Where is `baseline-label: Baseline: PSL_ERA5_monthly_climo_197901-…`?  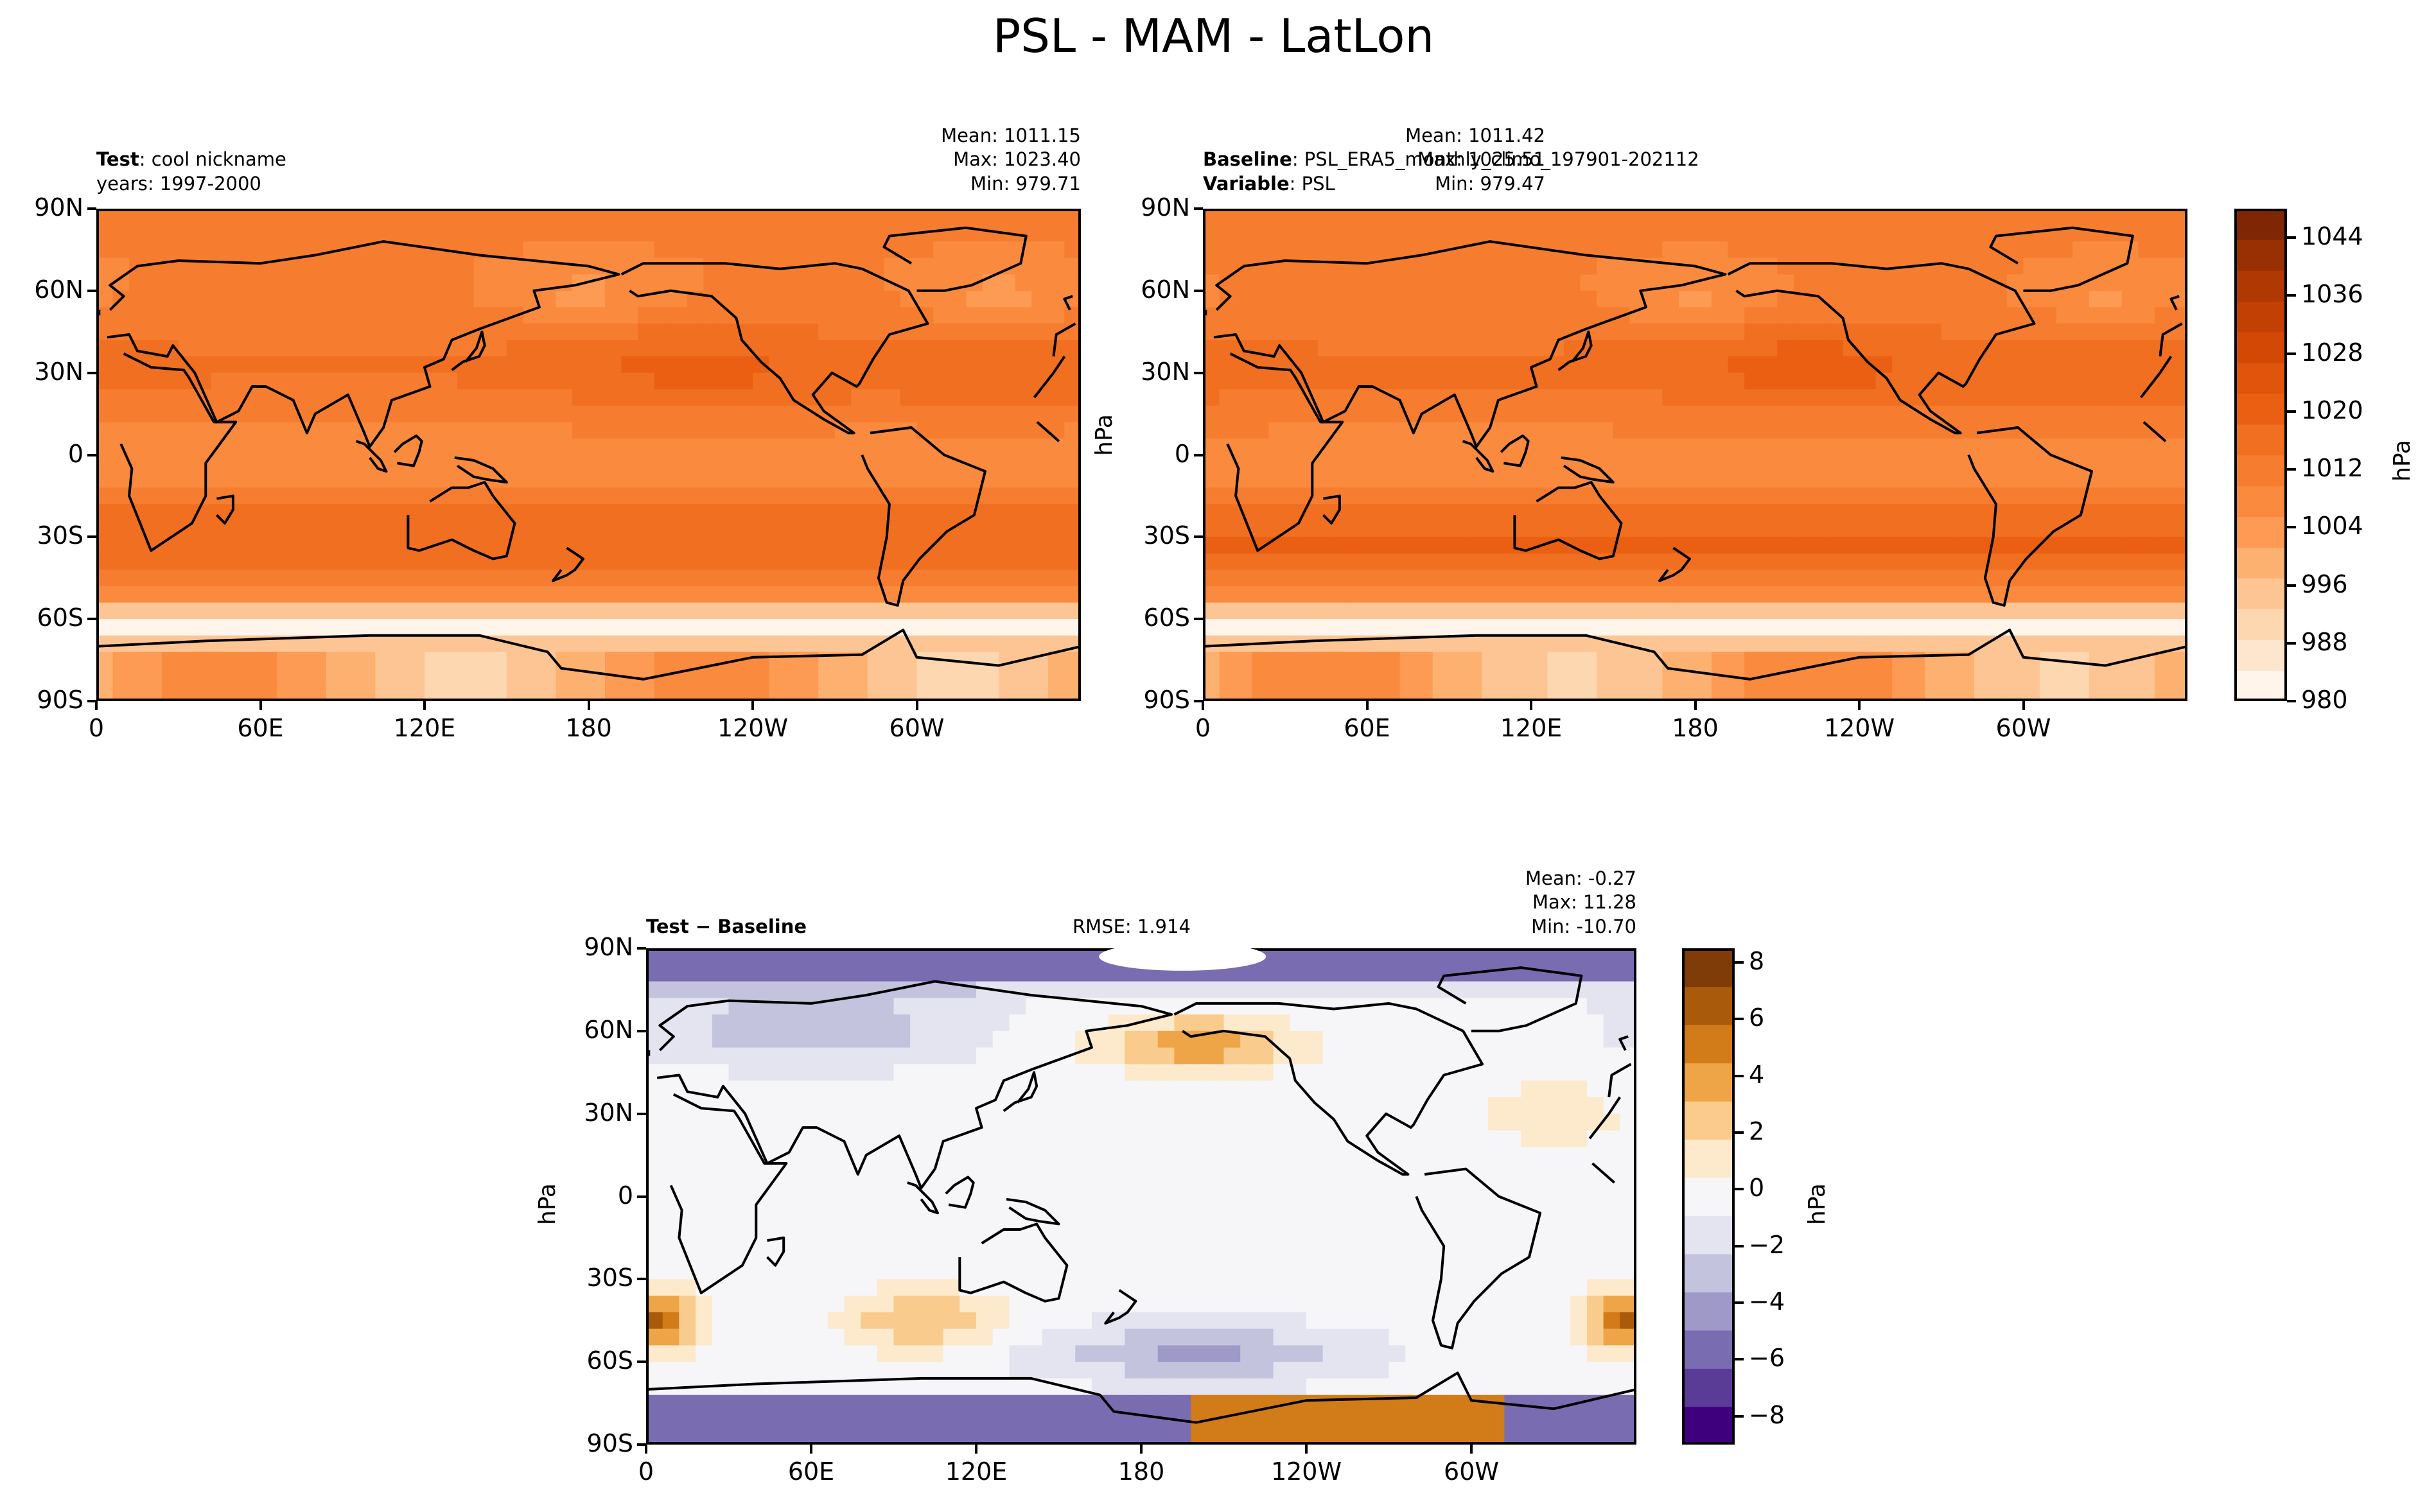
baseline-label: Baseline: PSL_ERA5_monthly_climo_197901-… is located at coordinates (1451, 159).